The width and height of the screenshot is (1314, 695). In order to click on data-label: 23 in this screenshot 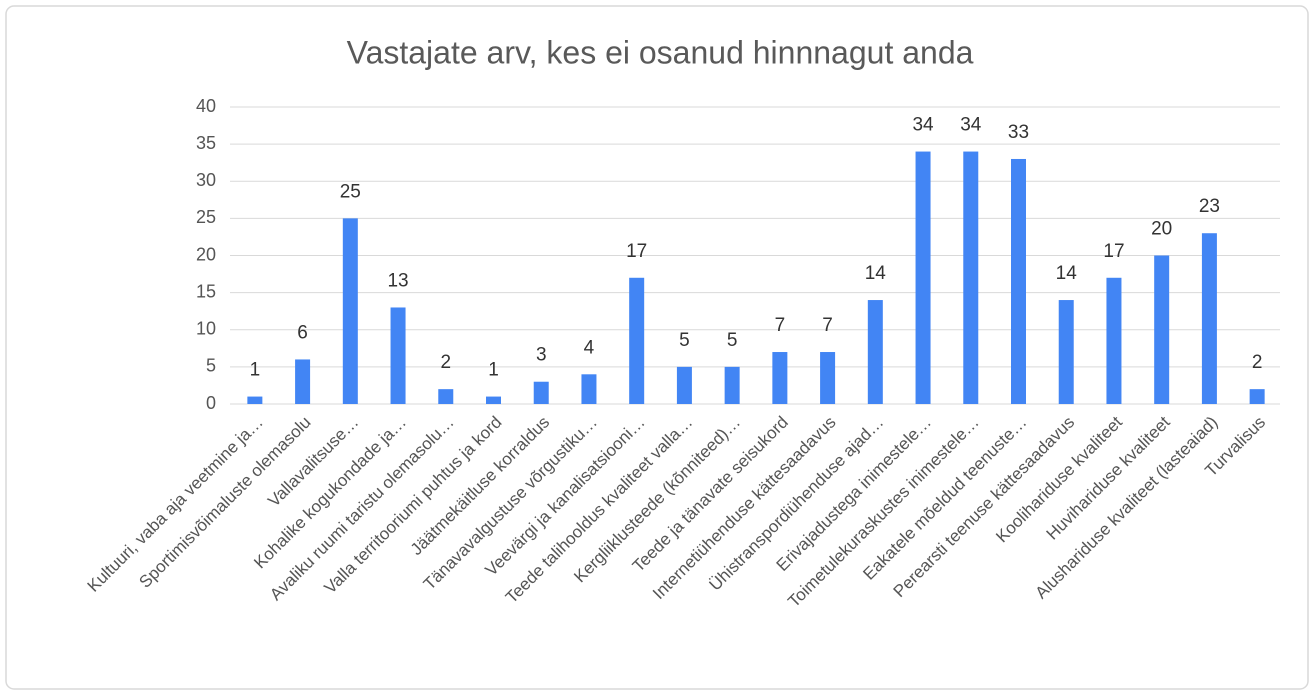, I will do `click(1209, 206)`.